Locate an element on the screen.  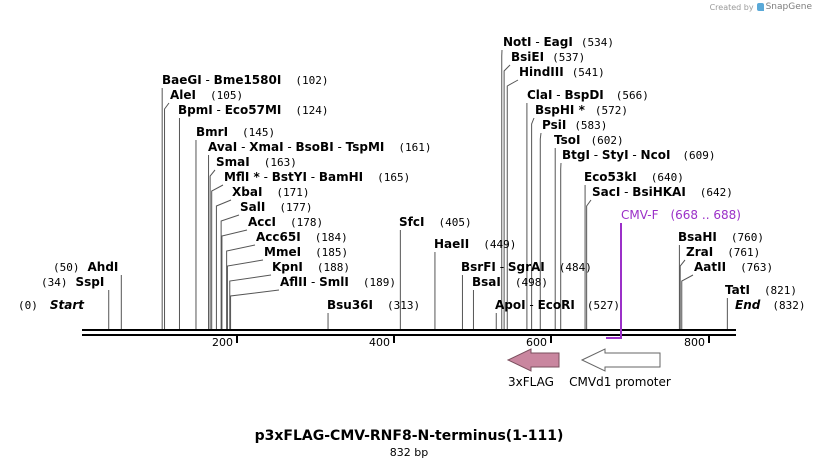
site-label-zrai: ZraI (761) is located at coordinates (723, 252).